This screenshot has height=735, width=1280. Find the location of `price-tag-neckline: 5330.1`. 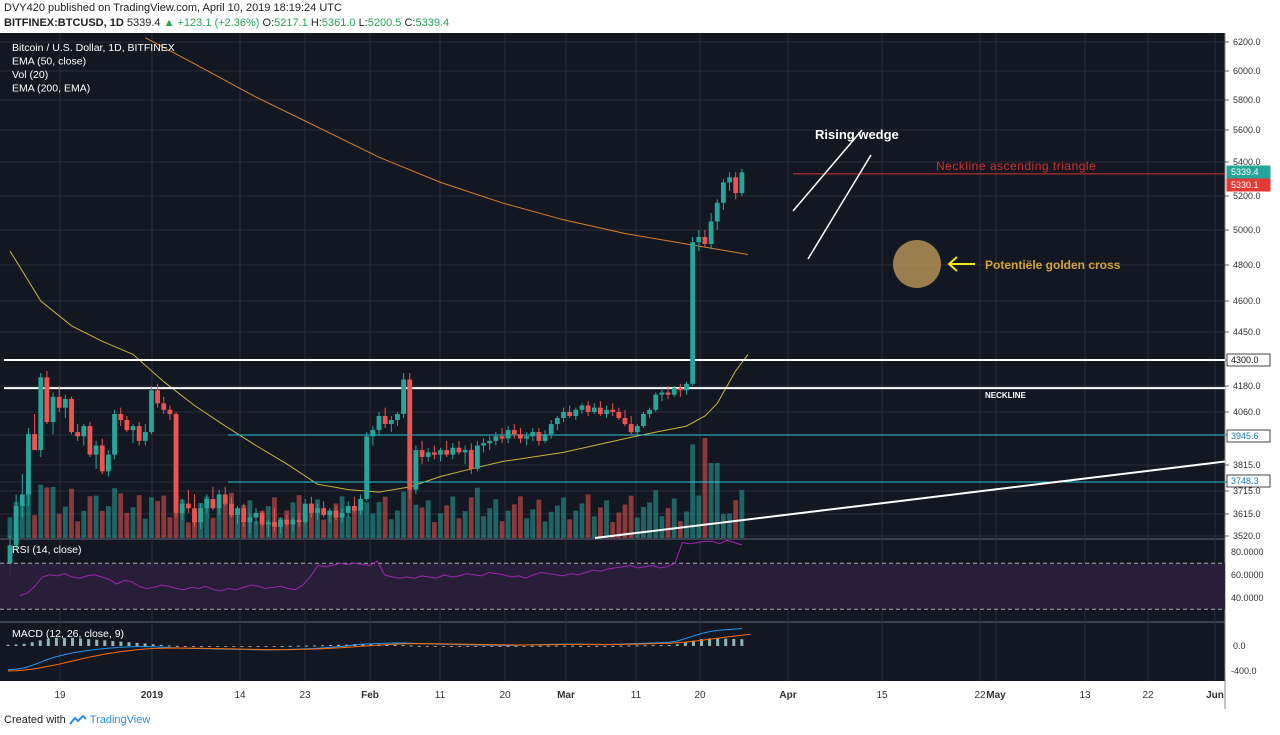

price-tag-neckline: 5330.1 is located at coordinates (1245, 185).